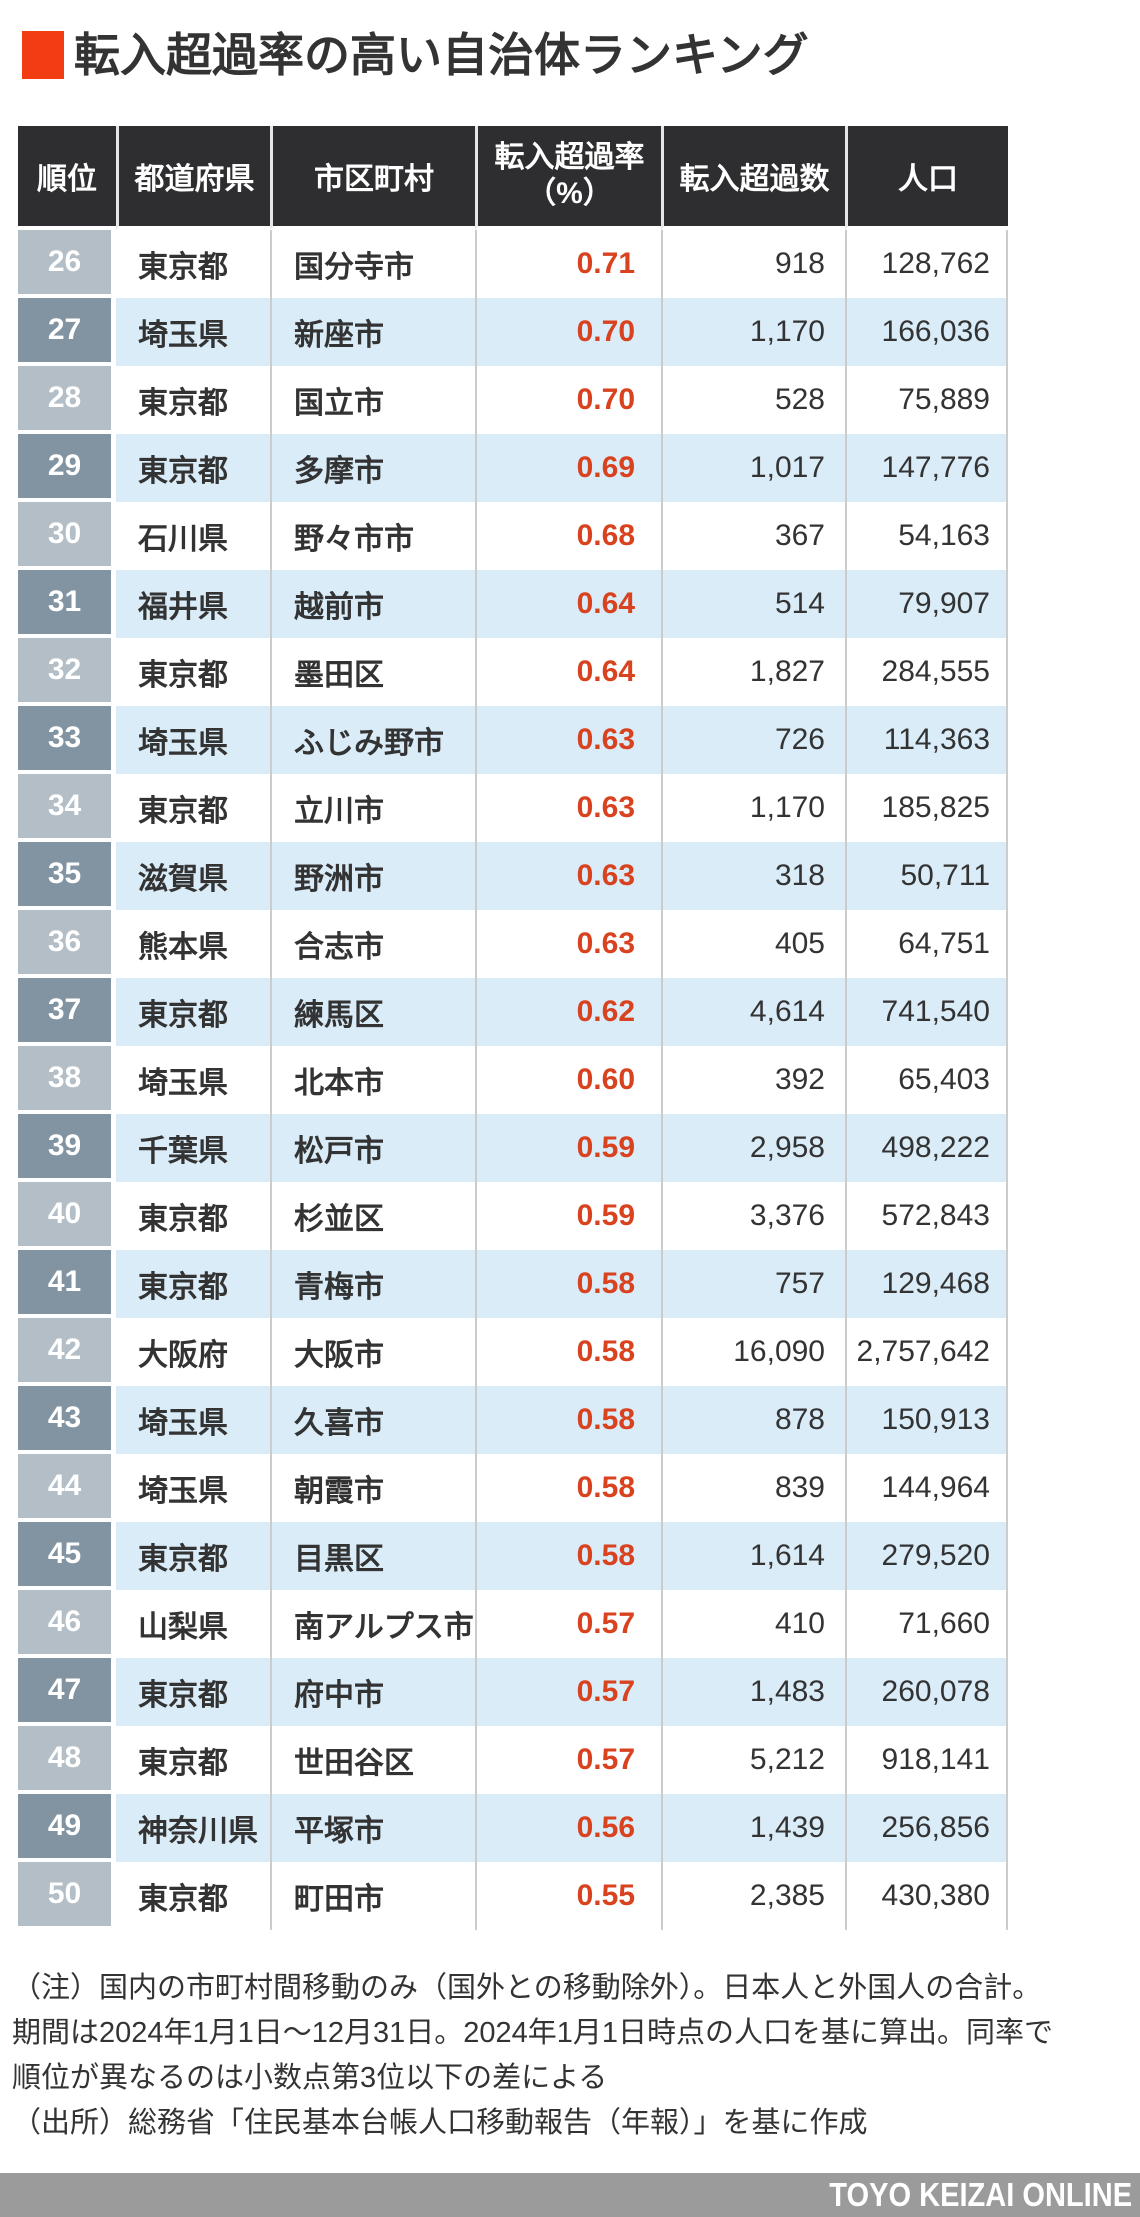  What do you see at coordinates (926, 468) in the screenshot?
I see `population-cell: 147,776` at bounding box center [926, 468].